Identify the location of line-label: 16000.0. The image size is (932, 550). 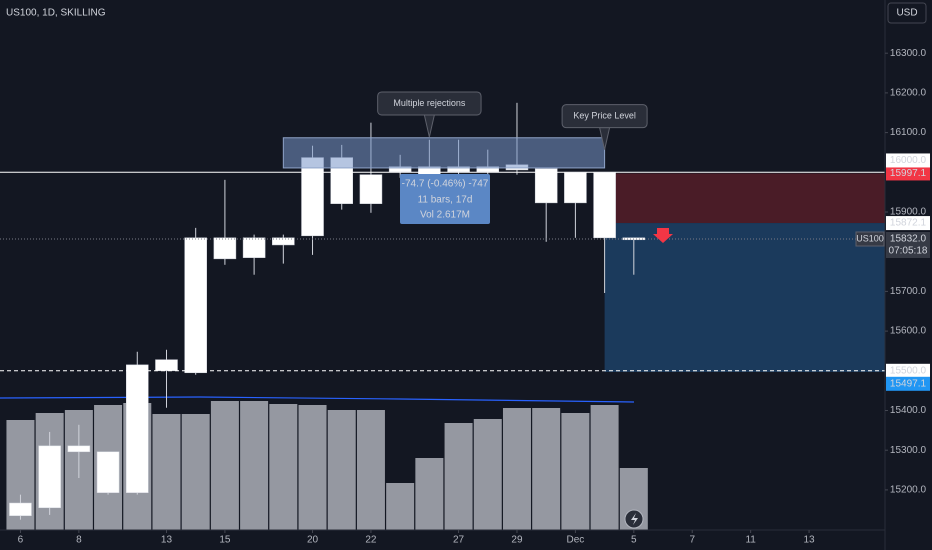
(908, 160).